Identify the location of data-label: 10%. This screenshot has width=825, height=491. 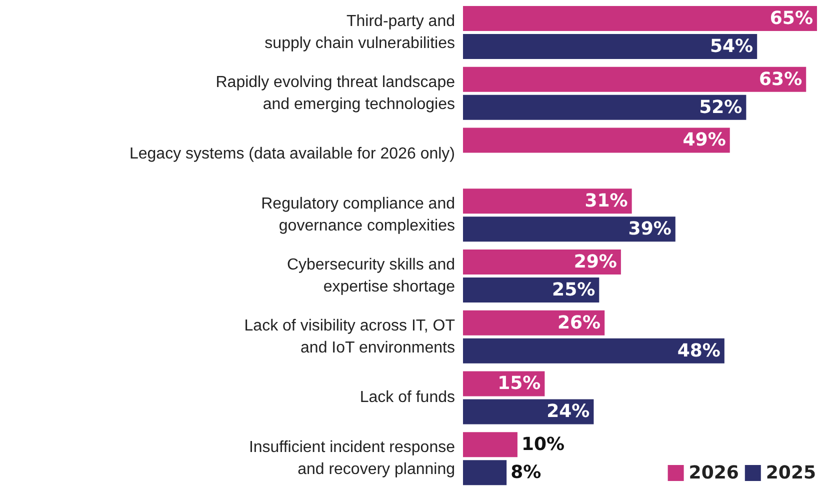
(543, 445).